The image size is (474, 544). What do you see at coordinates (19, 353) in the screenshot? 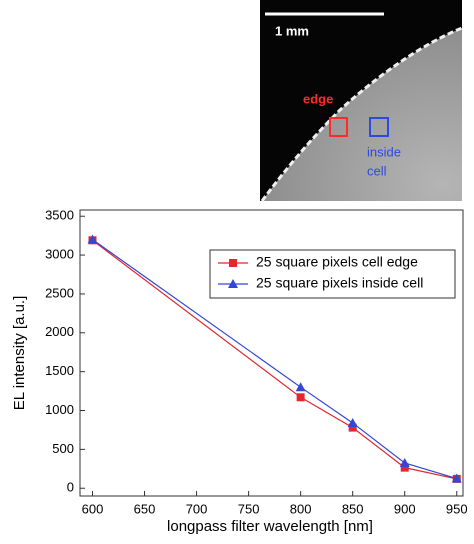
I see `y-axis-label: EL intensity [a.u.]` at bounding box center [19, 353].